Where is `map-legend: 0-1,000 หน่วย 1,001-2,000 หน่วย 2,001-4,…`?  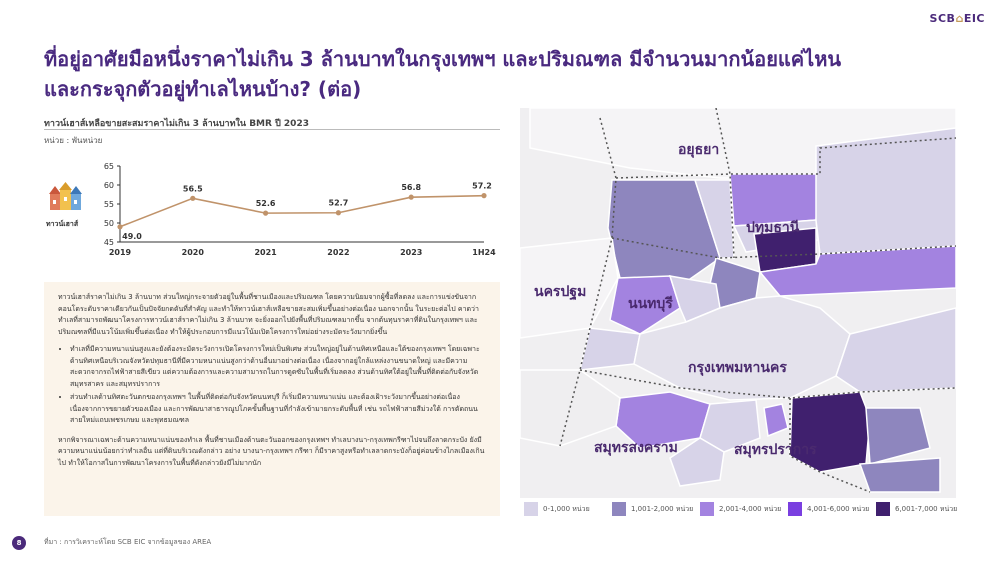
map-legend: 0-1,000 หน่วย 1,001-2,000 หน่วย 2,001-4,… is located at coordinates (744, 510).